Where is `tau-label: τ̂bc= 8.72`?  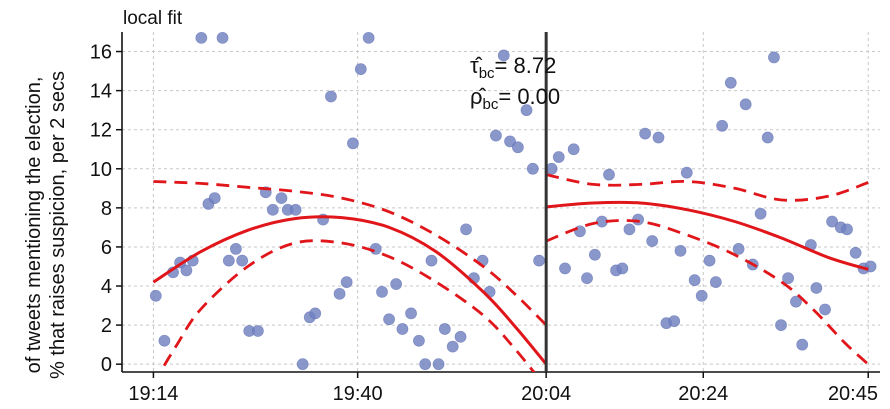 tau-label: τ̂bc= 8.72 is located at coordinates (513, 67).